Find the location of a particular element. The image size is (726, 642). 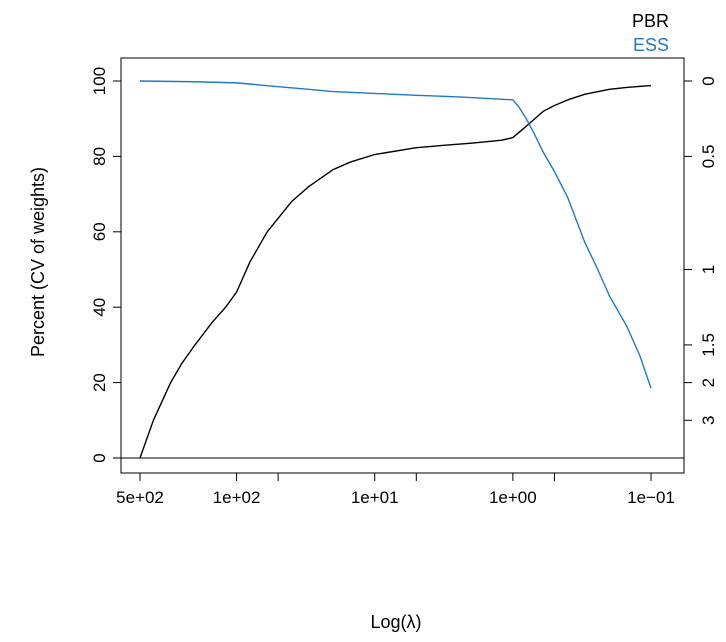

right-tick-label-2: 1 is located at coordinates (708, 269).